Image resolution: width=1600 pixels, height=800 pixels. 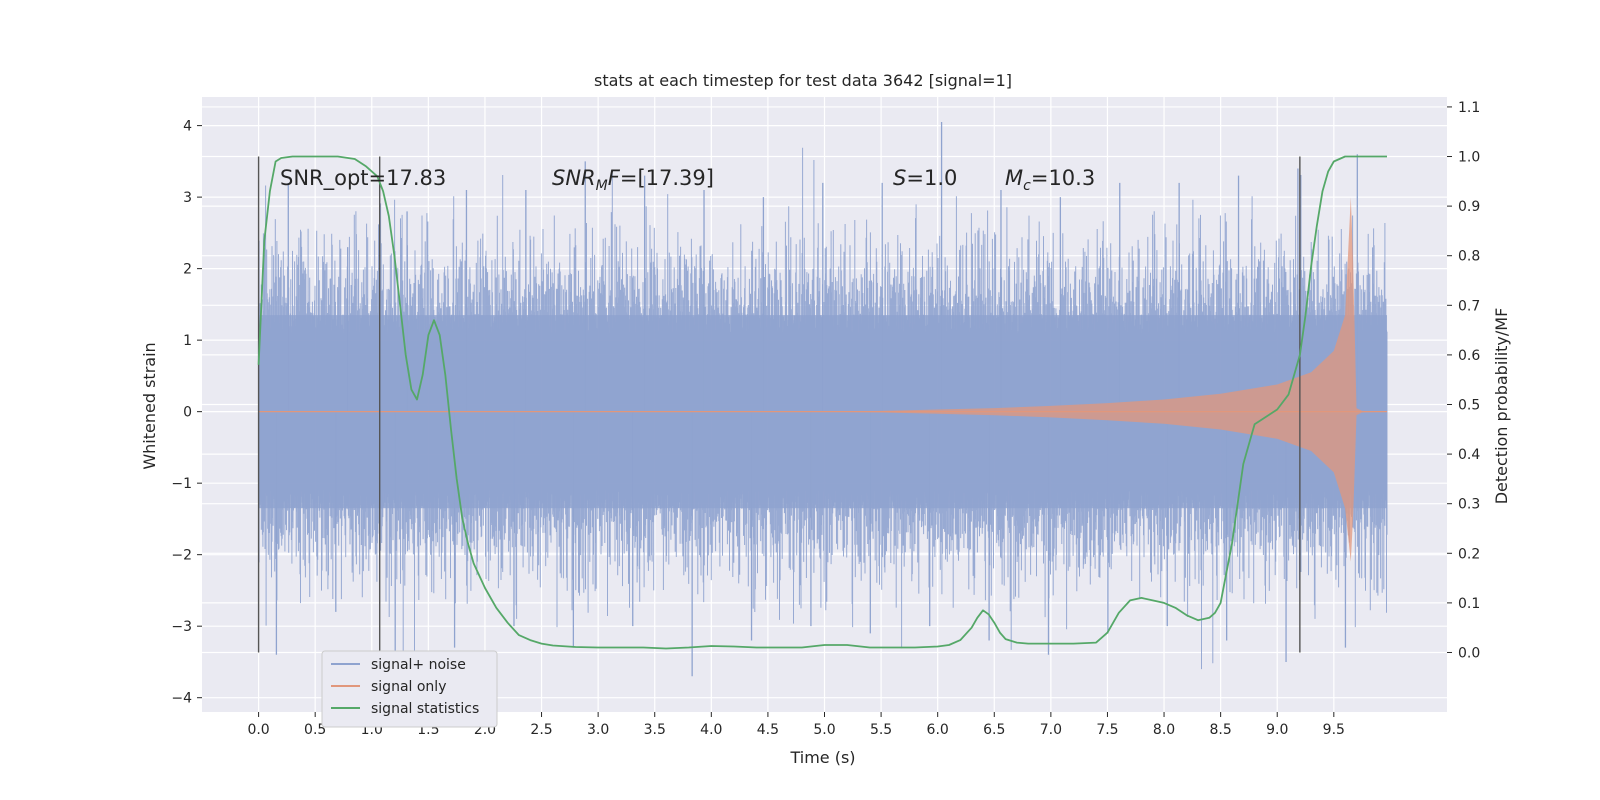 I want to click on annotation-snr-mf: SNRMF=[17.39], so click(x=633, y=180).